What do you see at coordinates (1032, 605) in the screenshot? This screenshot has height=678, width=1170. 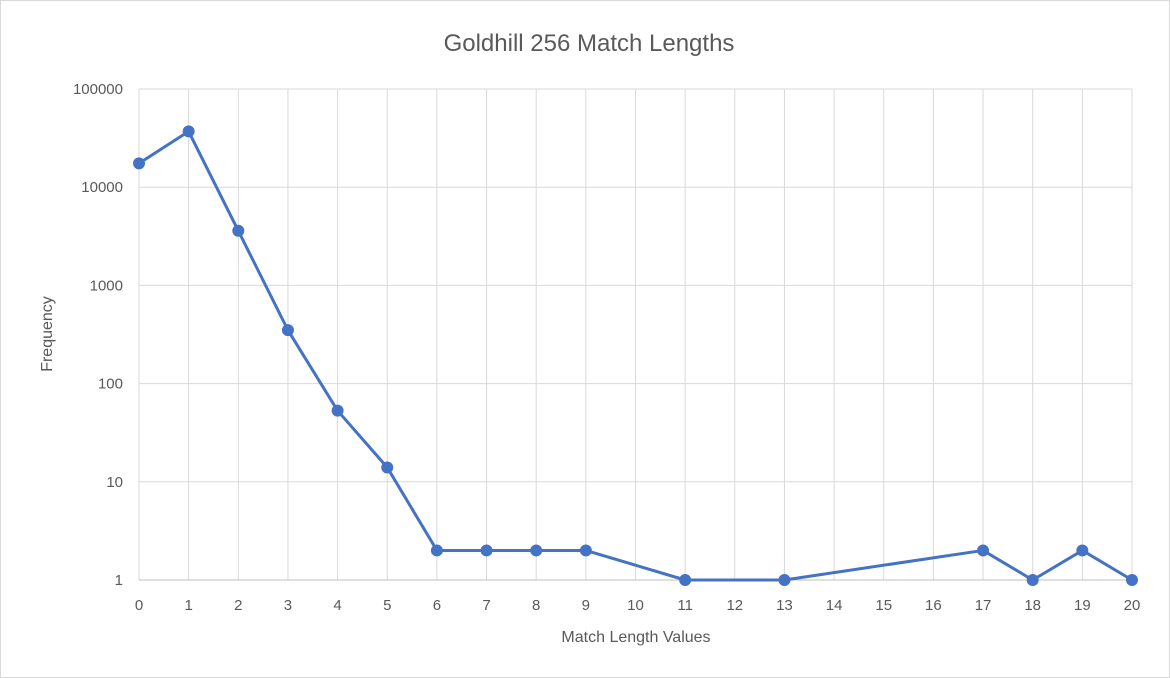 I see `x-tick-label: 18` at bounding box center [1032, 605].